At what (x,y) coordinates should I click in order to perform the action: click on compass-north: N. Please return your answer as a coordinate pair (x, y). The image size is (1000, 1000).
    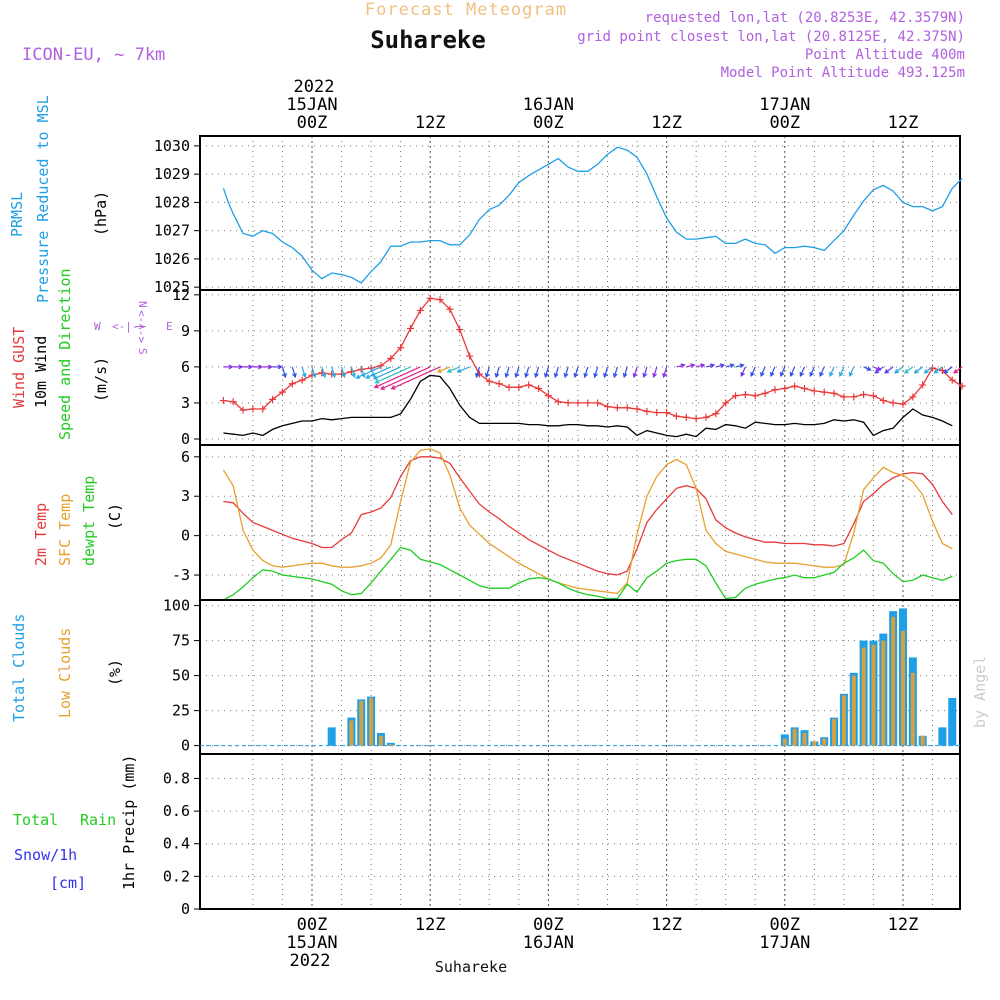
    Looking at the image, I should click on (142, 304).